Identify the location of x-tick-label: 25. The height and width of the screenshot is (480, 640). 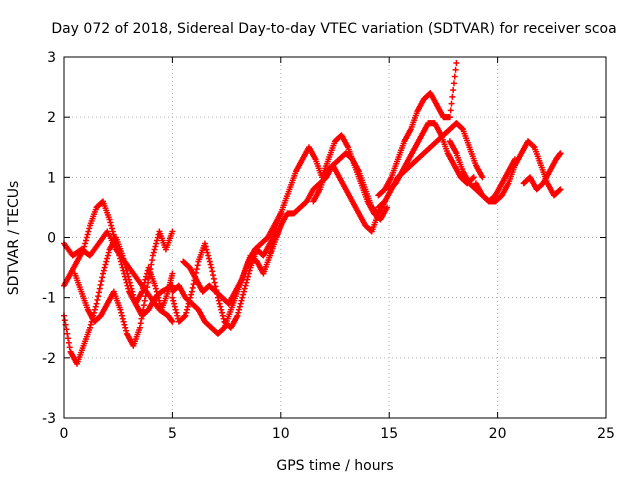
(606, 434).